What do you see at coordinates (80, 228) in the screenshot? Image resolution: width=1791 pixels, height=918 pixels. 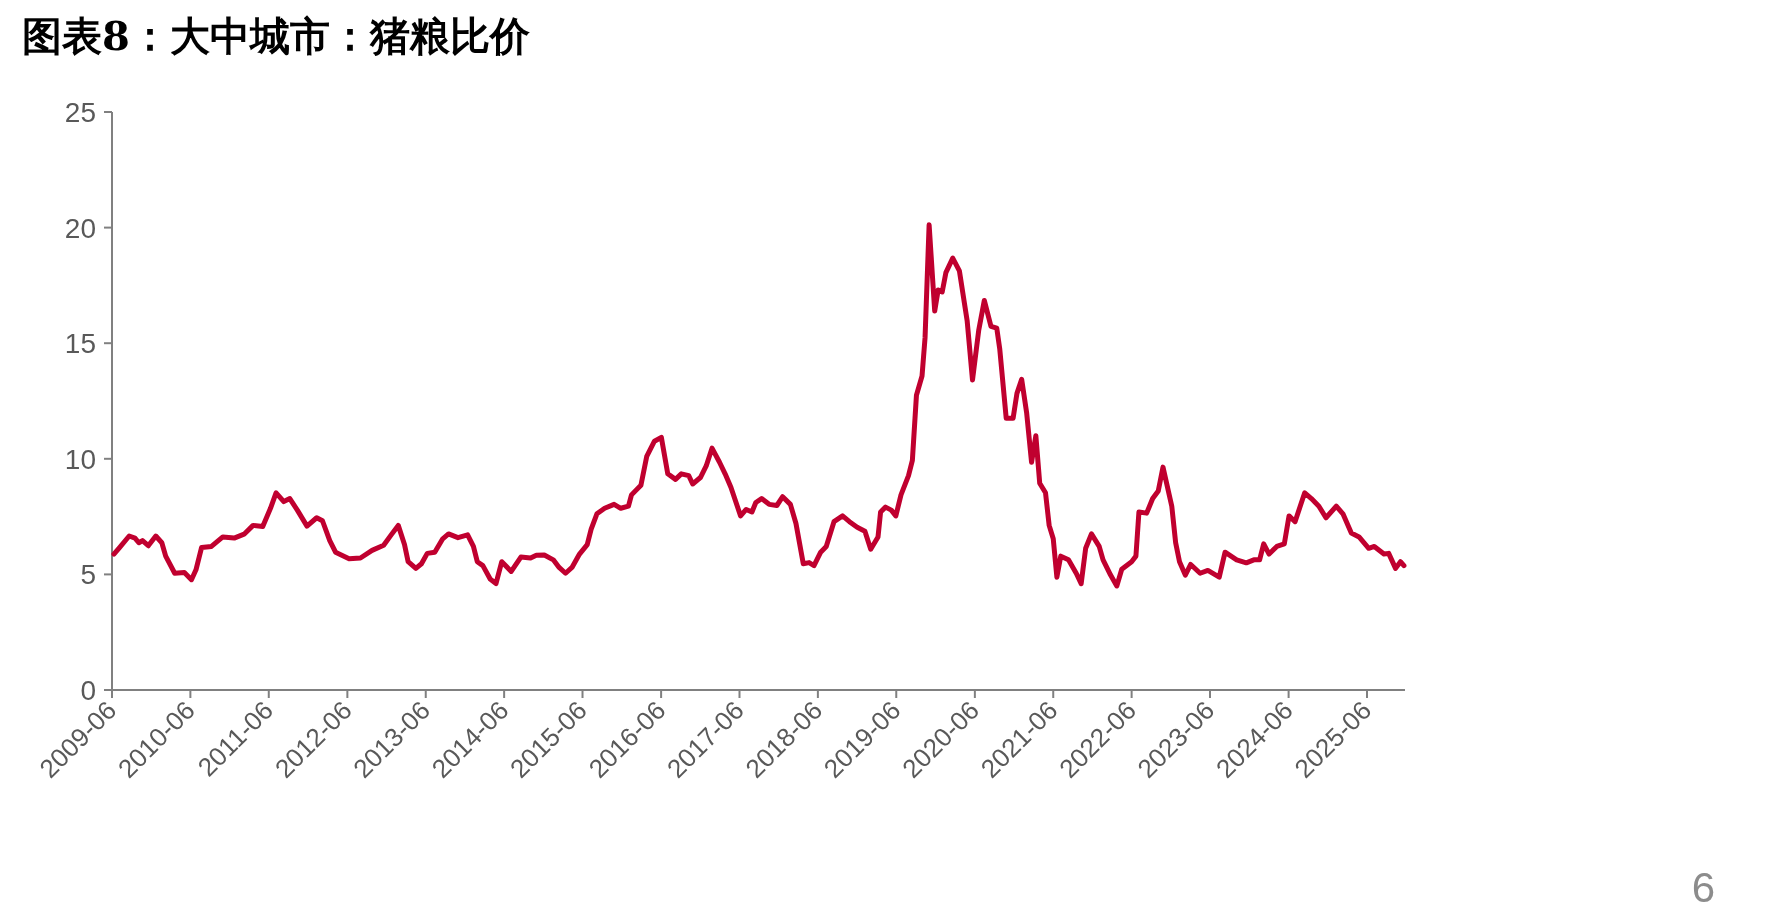 I see `y-tick-label: 20` at bounding box center [80, 228].